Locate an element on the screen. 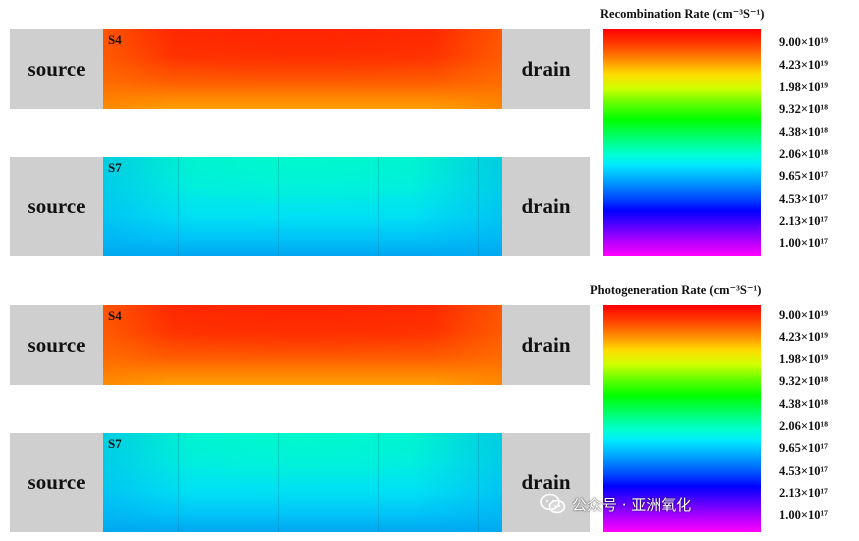  colorbar-title: Photogeneration Rate (cm⁻³S⁻¹) is located at coordinates (676, 290).